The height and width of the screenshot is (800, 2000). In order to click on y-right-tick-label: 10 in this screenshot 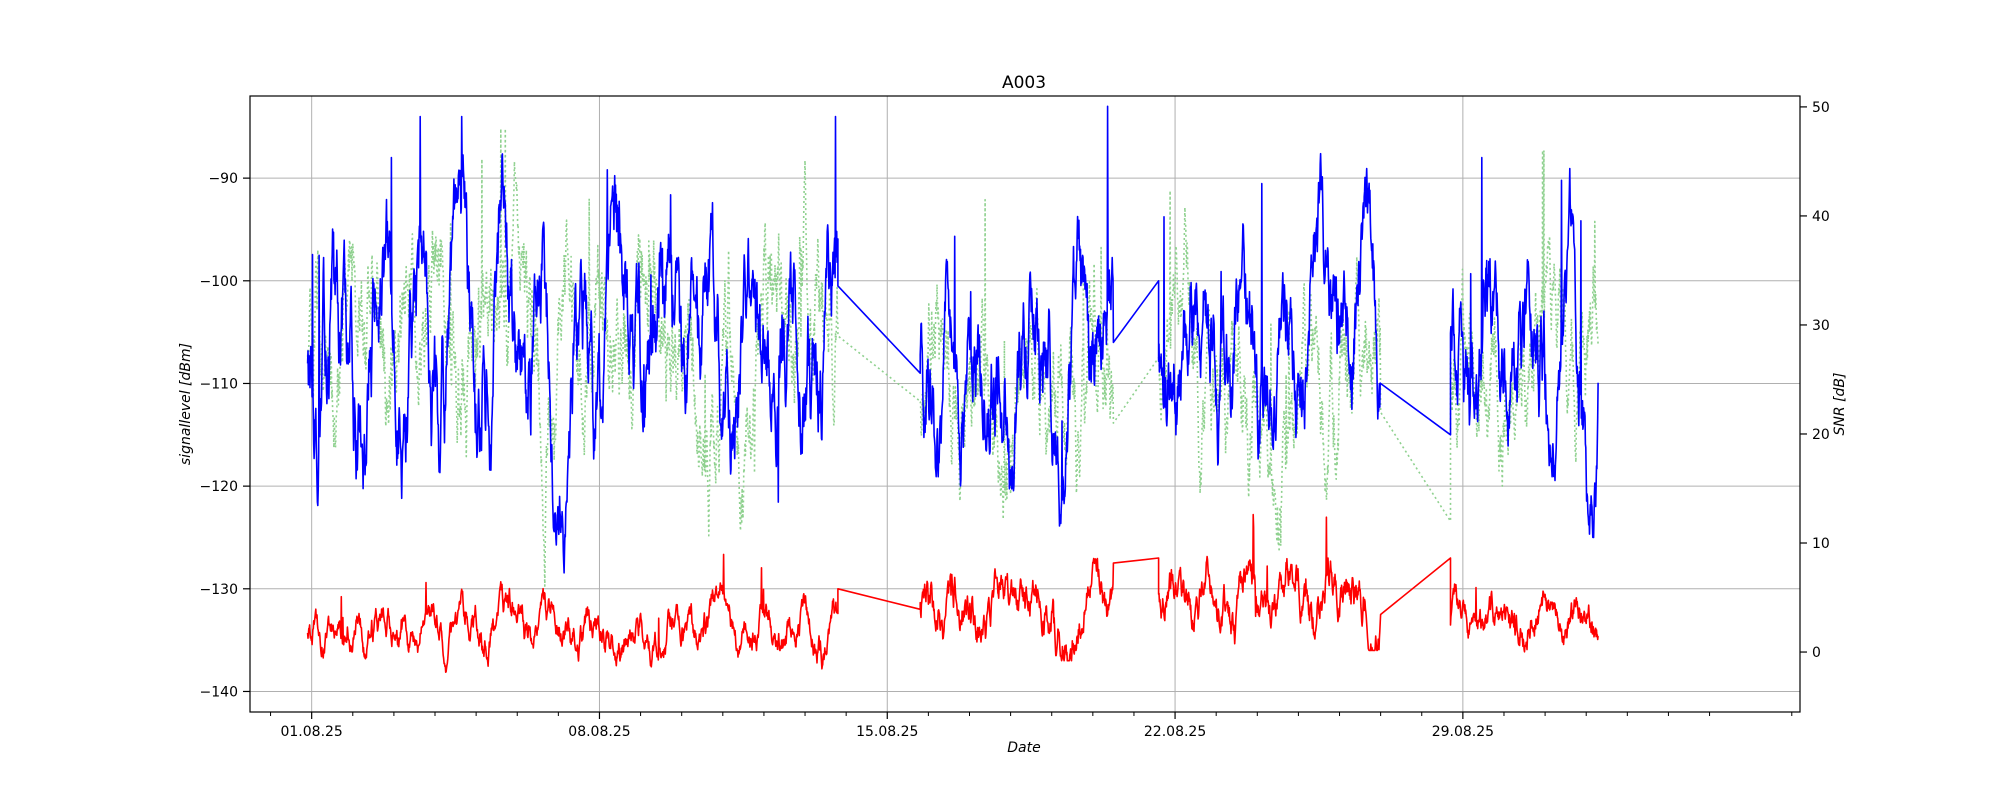, I will do `click(1821, 544)`.